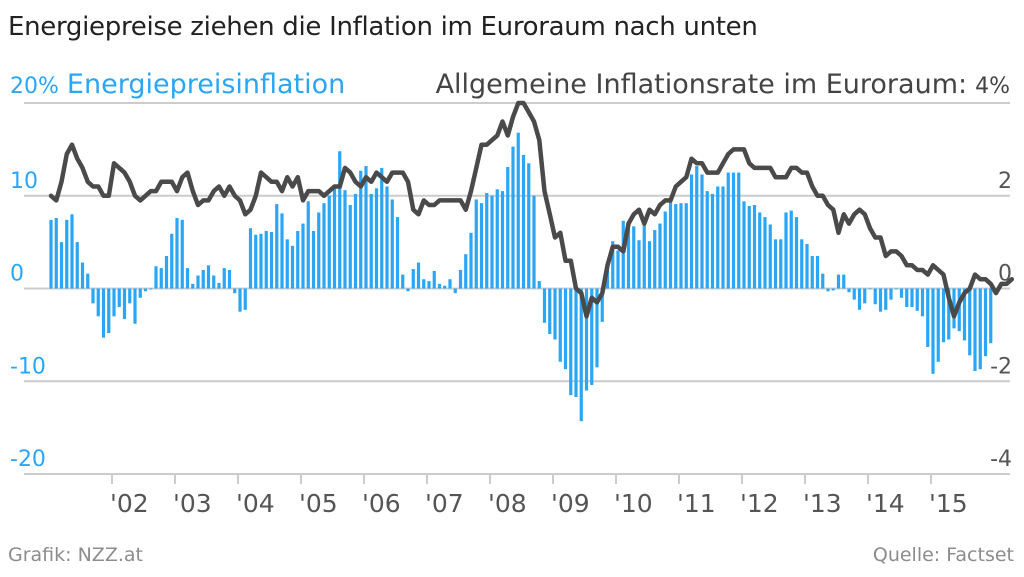 This screenshot has width=1024, height=577. Describe the element at coordinates (885, 503) in the screenshot. I see `x-tick-label: '14` at that location.